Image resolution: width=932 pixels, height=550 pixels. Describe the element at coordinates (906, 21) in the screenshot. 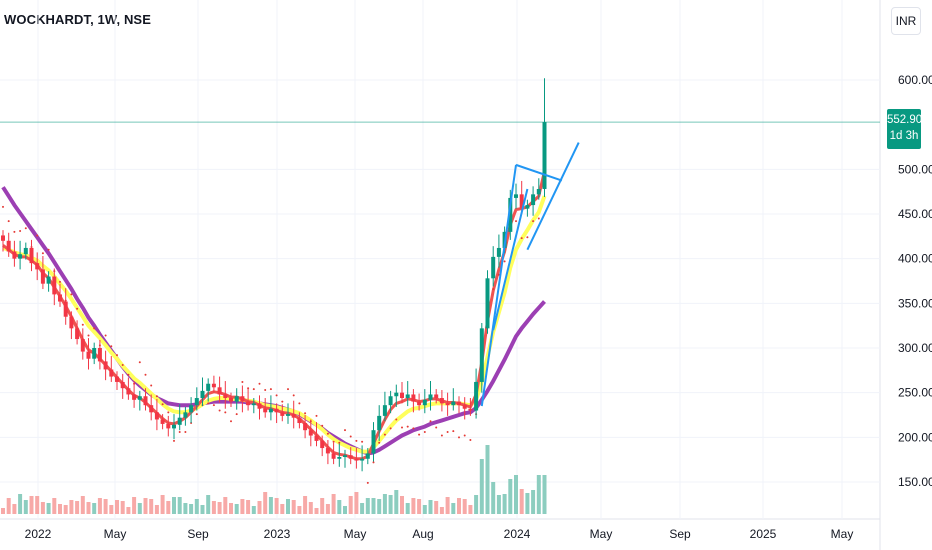

I see `currency-button: INR` at that location.